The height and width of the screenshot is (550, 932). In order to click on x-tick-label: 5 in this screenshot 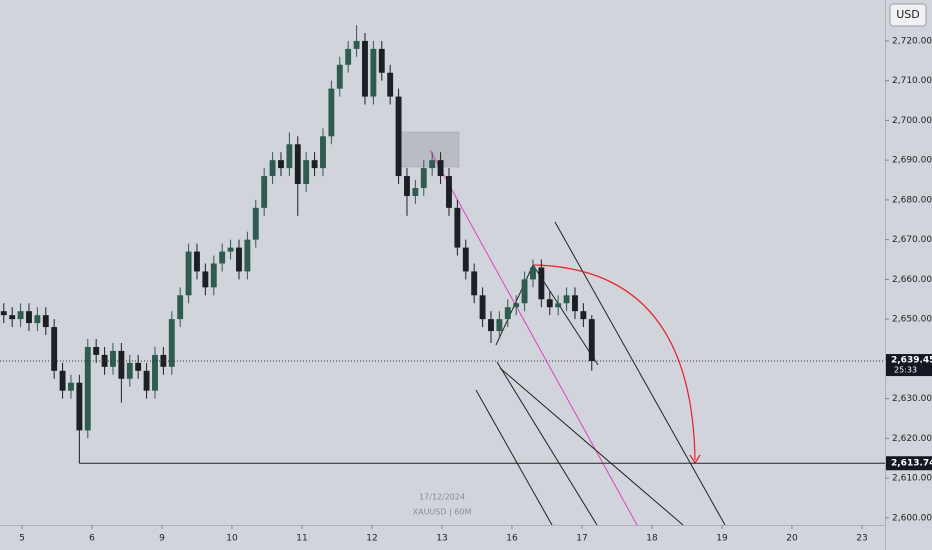, I will do `click(22, 539)`.